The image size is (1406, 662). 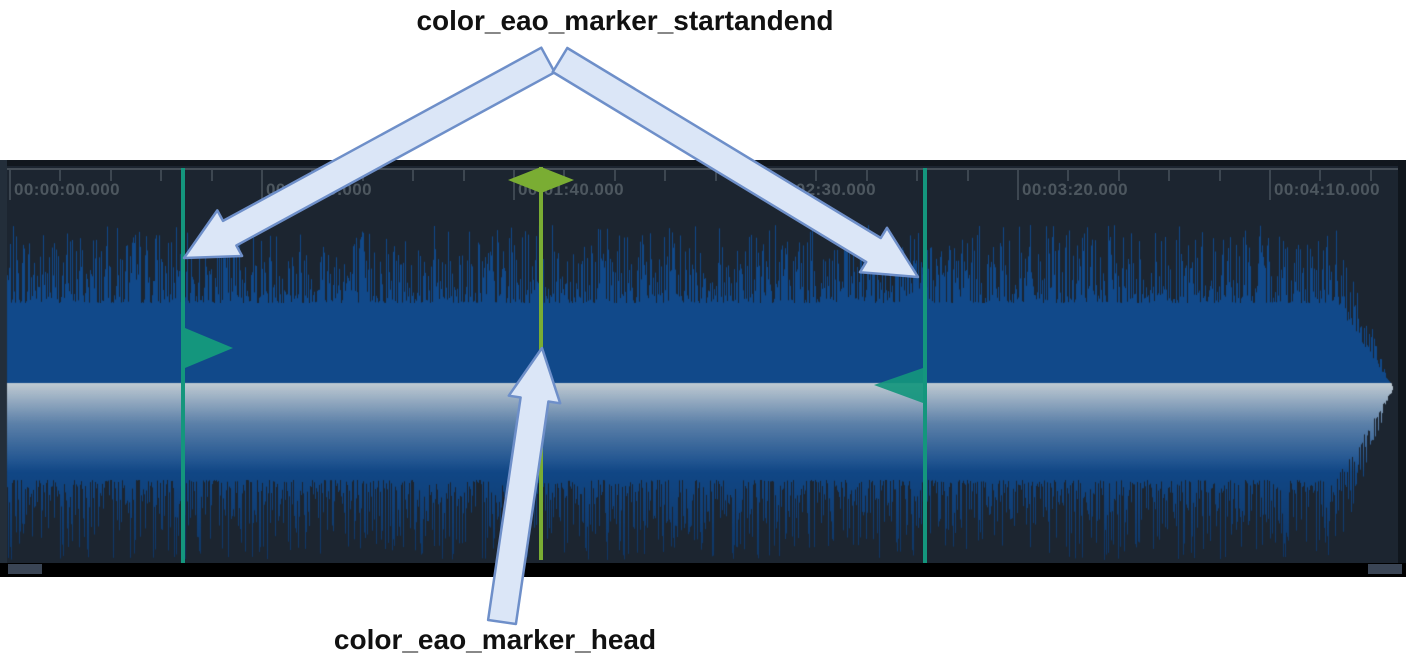 What do you see at coordinates (925, 365) in the screenshot?
I see `marker-end-line` at bounding box center [925, 365].